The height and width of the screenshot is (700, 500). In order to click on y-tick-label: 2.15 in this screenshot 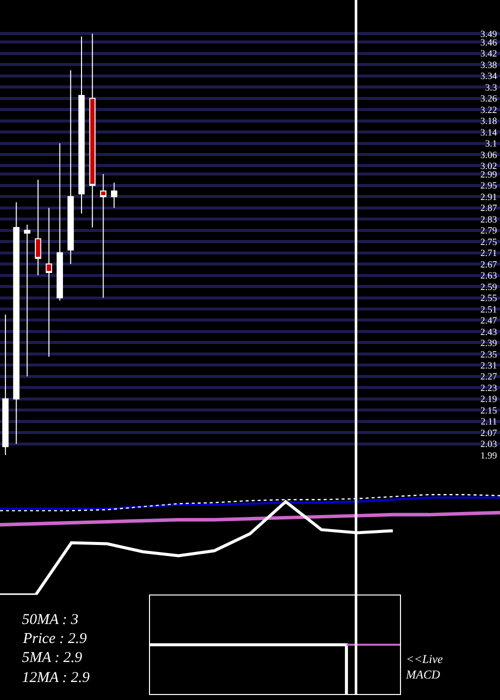, I will do `click(489, 411)`.